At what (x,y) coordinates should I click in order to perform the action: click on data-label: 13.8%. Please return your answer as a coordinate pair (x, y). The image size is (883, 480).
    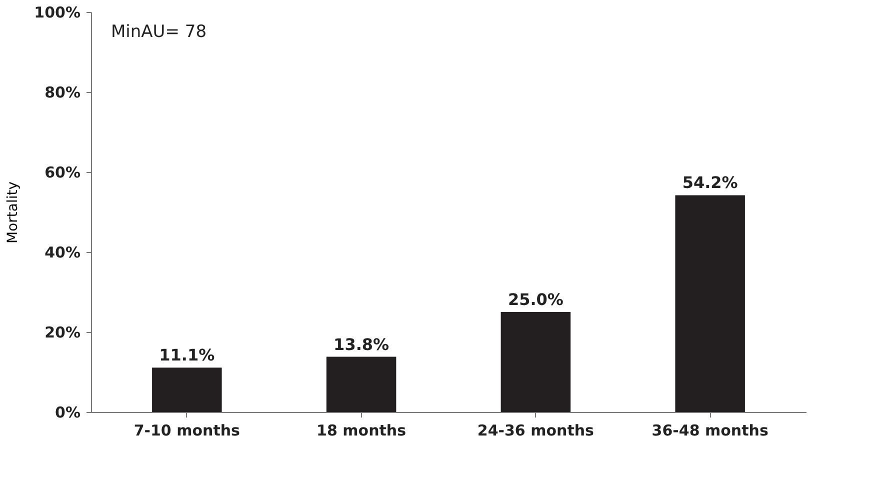
    Looking at the image, I should click on (362, 344).